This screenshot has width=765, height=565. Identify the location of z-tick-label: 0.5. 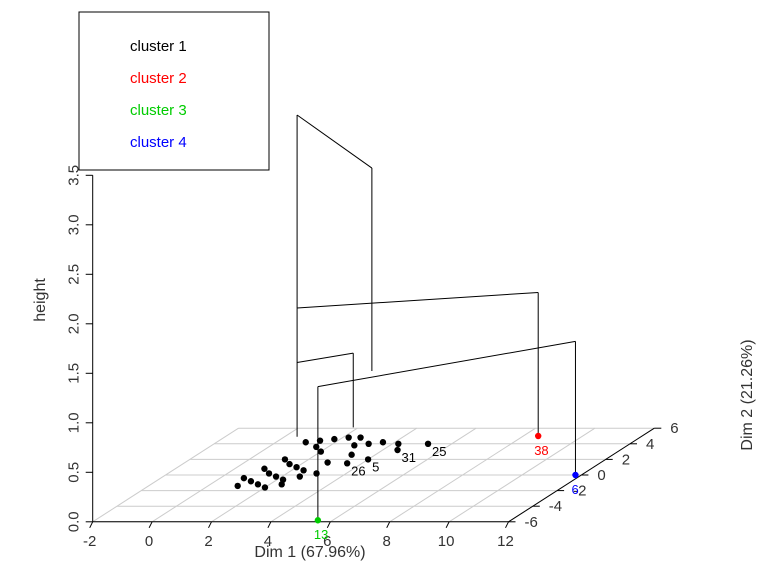
(74, 472).